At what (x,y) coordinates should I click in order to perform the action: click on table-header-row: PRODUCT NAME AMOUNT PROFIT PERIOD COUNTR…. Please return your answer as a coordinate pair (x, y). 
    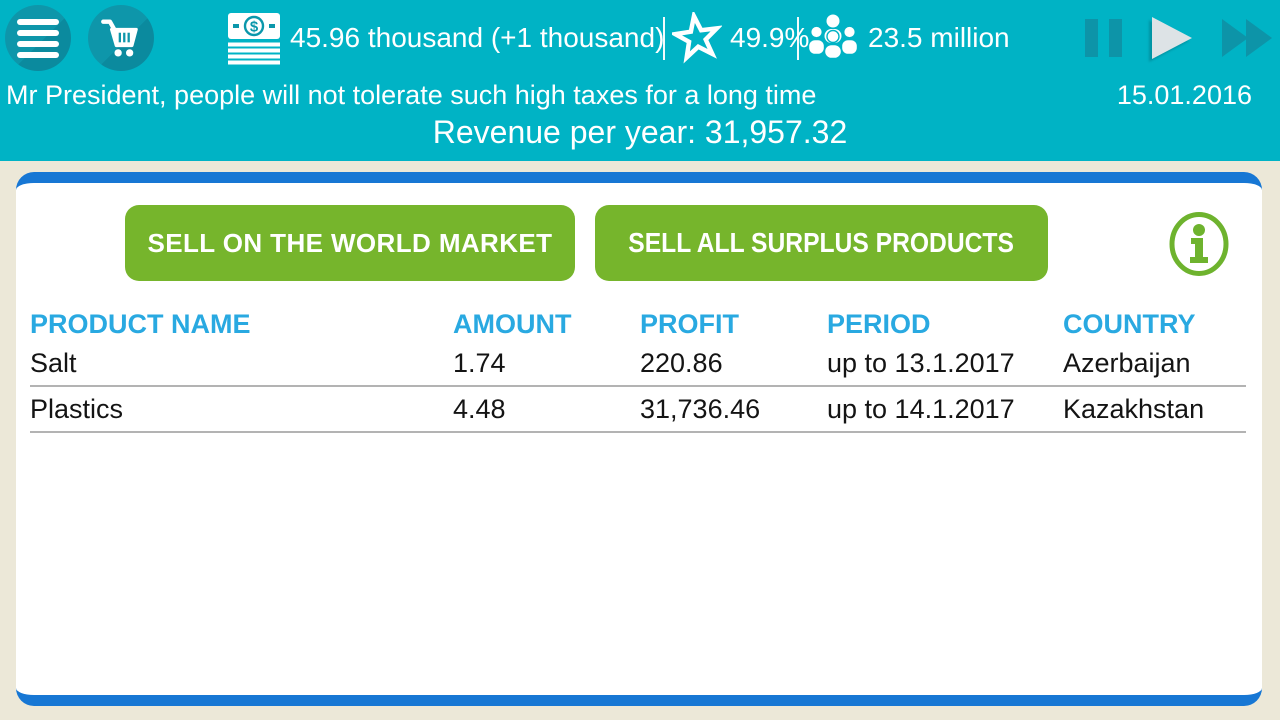
    Looking at the image, I should click on (638, 324).